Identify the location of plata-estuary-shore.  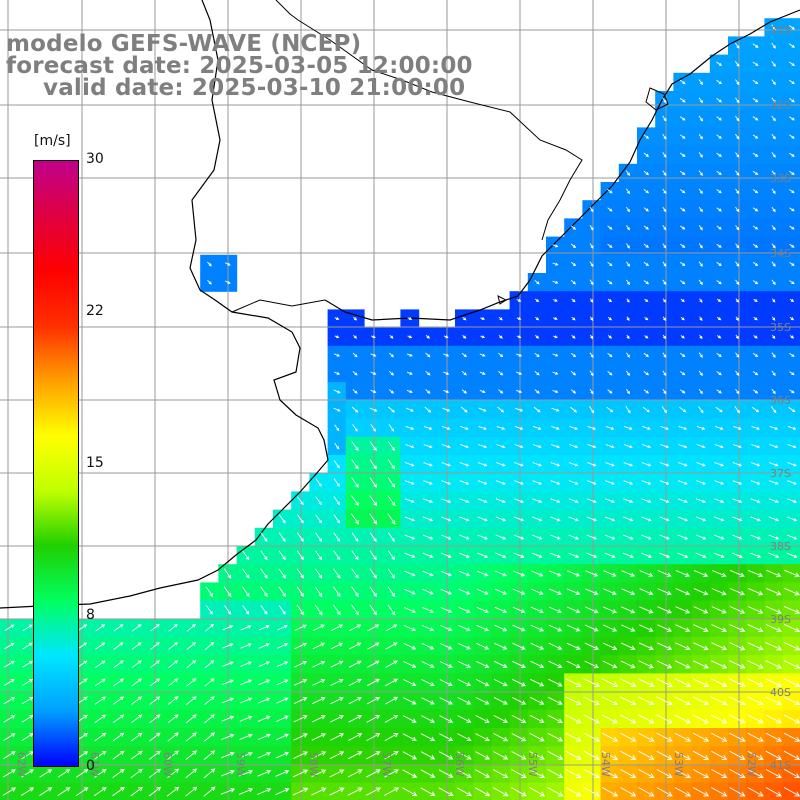
(278, 306).